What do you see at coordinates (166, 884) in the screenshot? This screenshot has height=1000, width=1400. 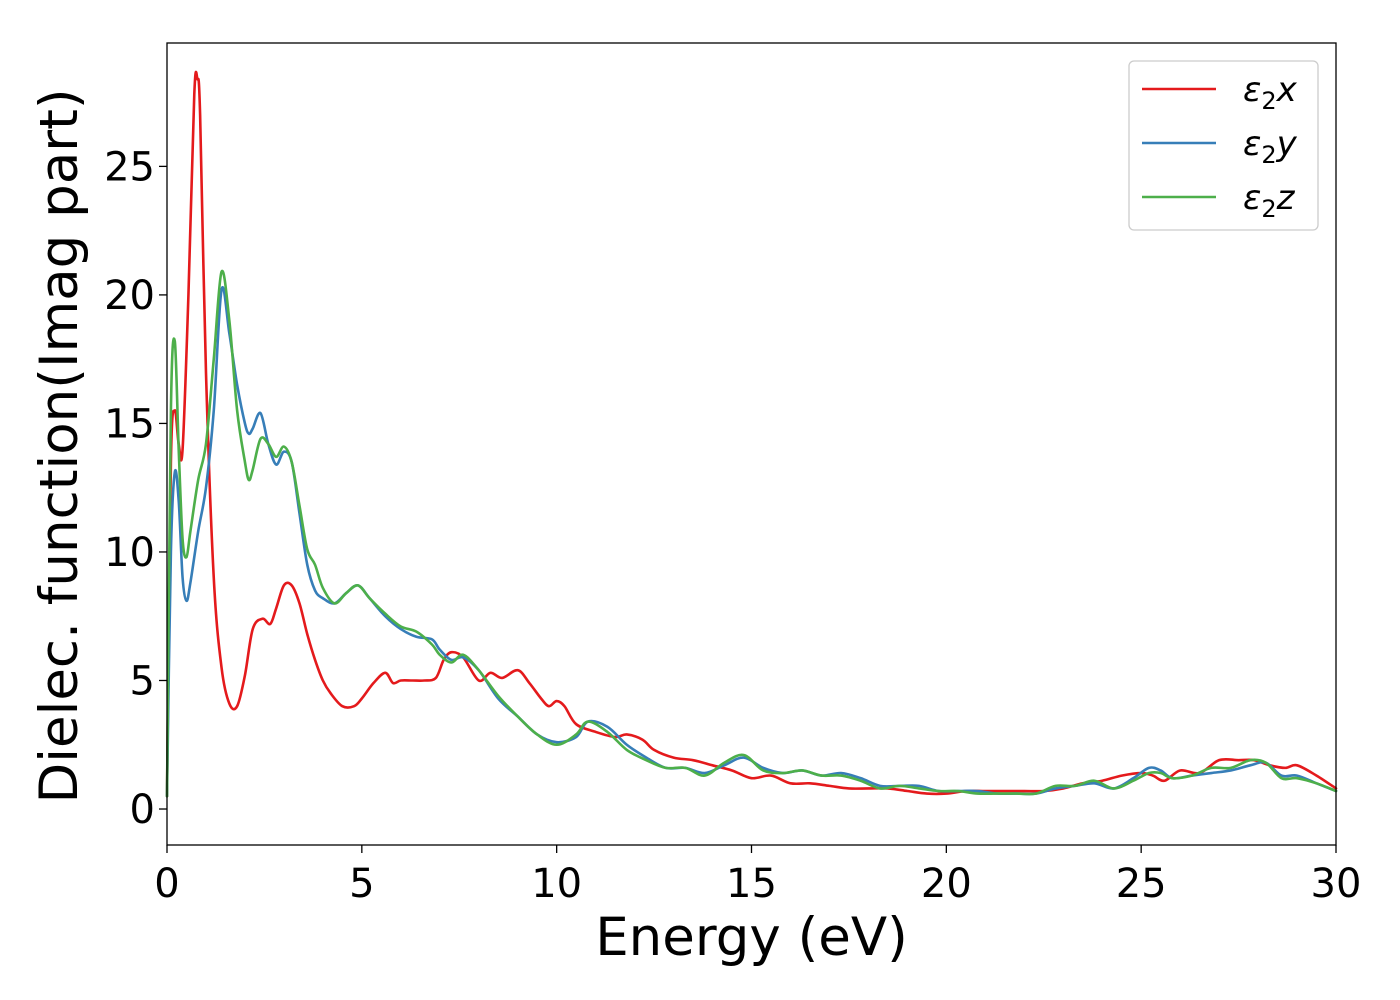 I see `x-tick-label: 0` at bounding box center [166, 884].